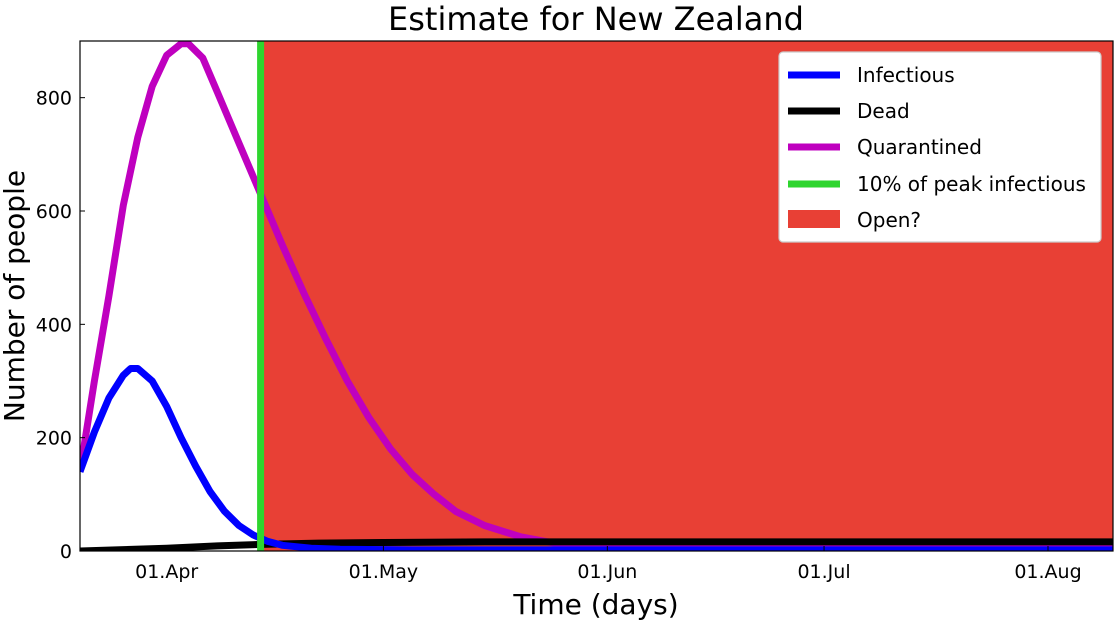 This screenshot has width=1115, height=622. What do you see at coordinates (54, 212) in the screenshot?
I see `y-tick-label: 600` at bounding box center [54, 212].